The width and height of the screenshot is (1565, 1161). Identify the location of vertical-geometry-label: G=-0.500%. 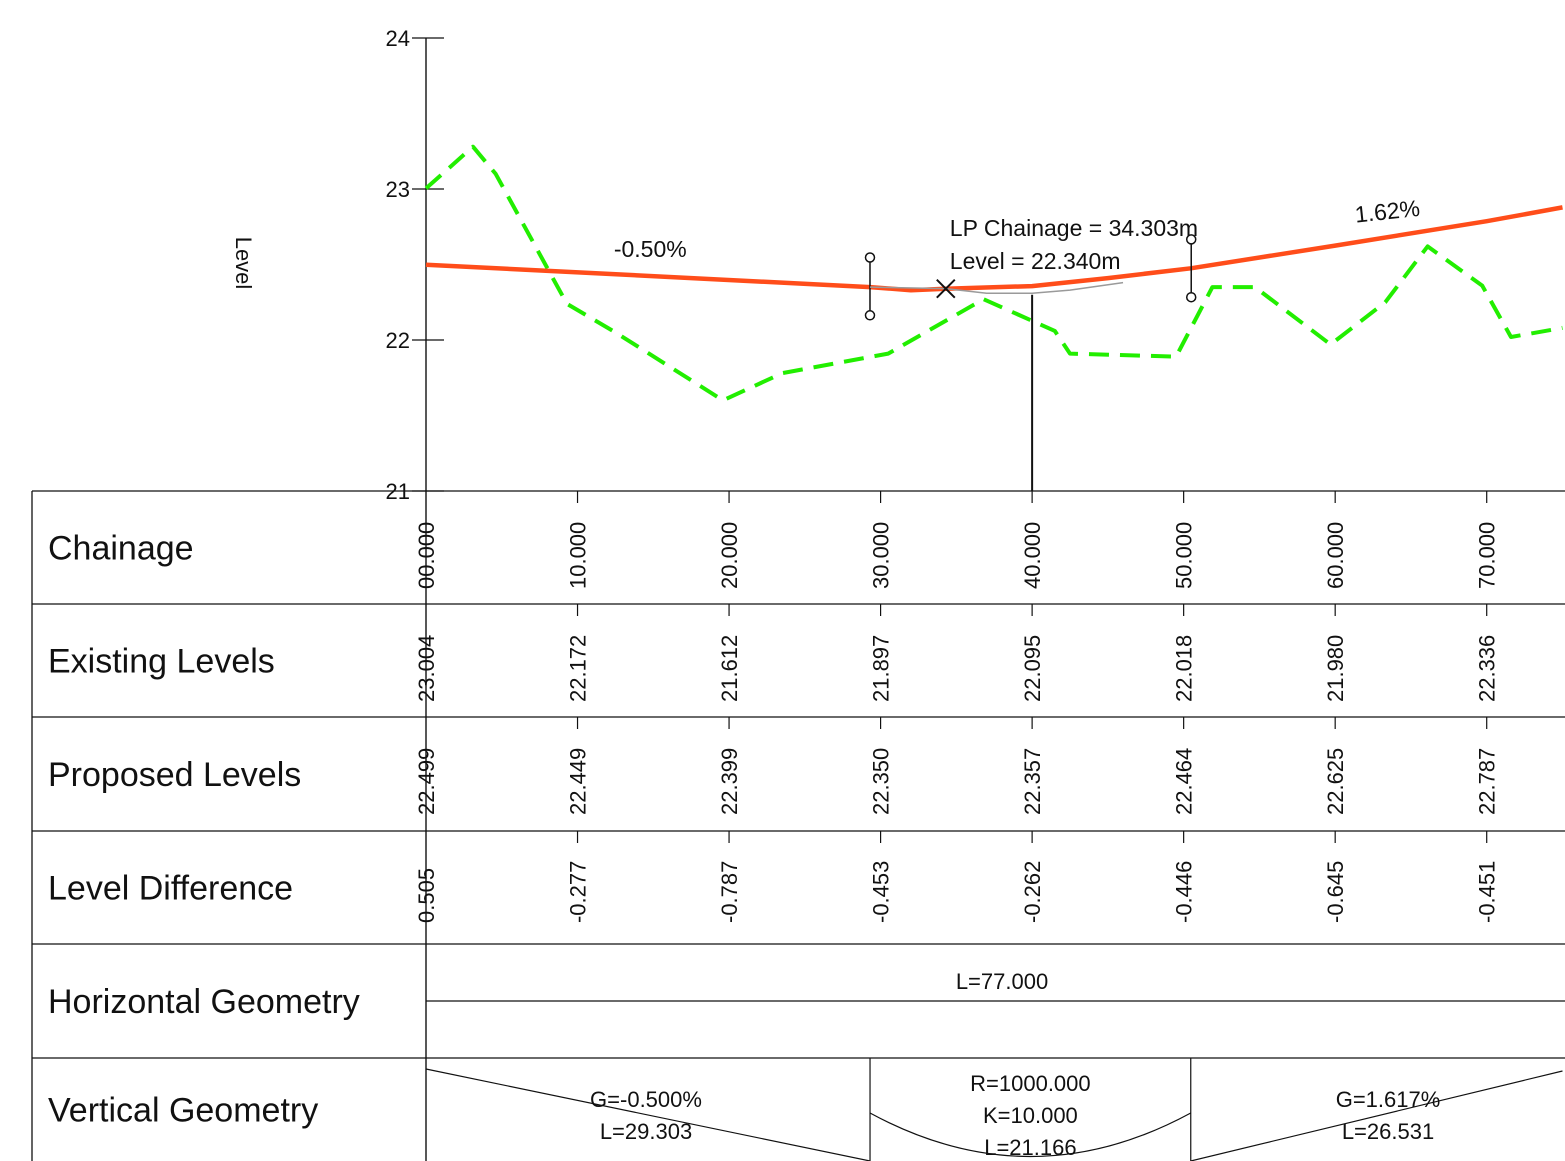
(646, 1099).